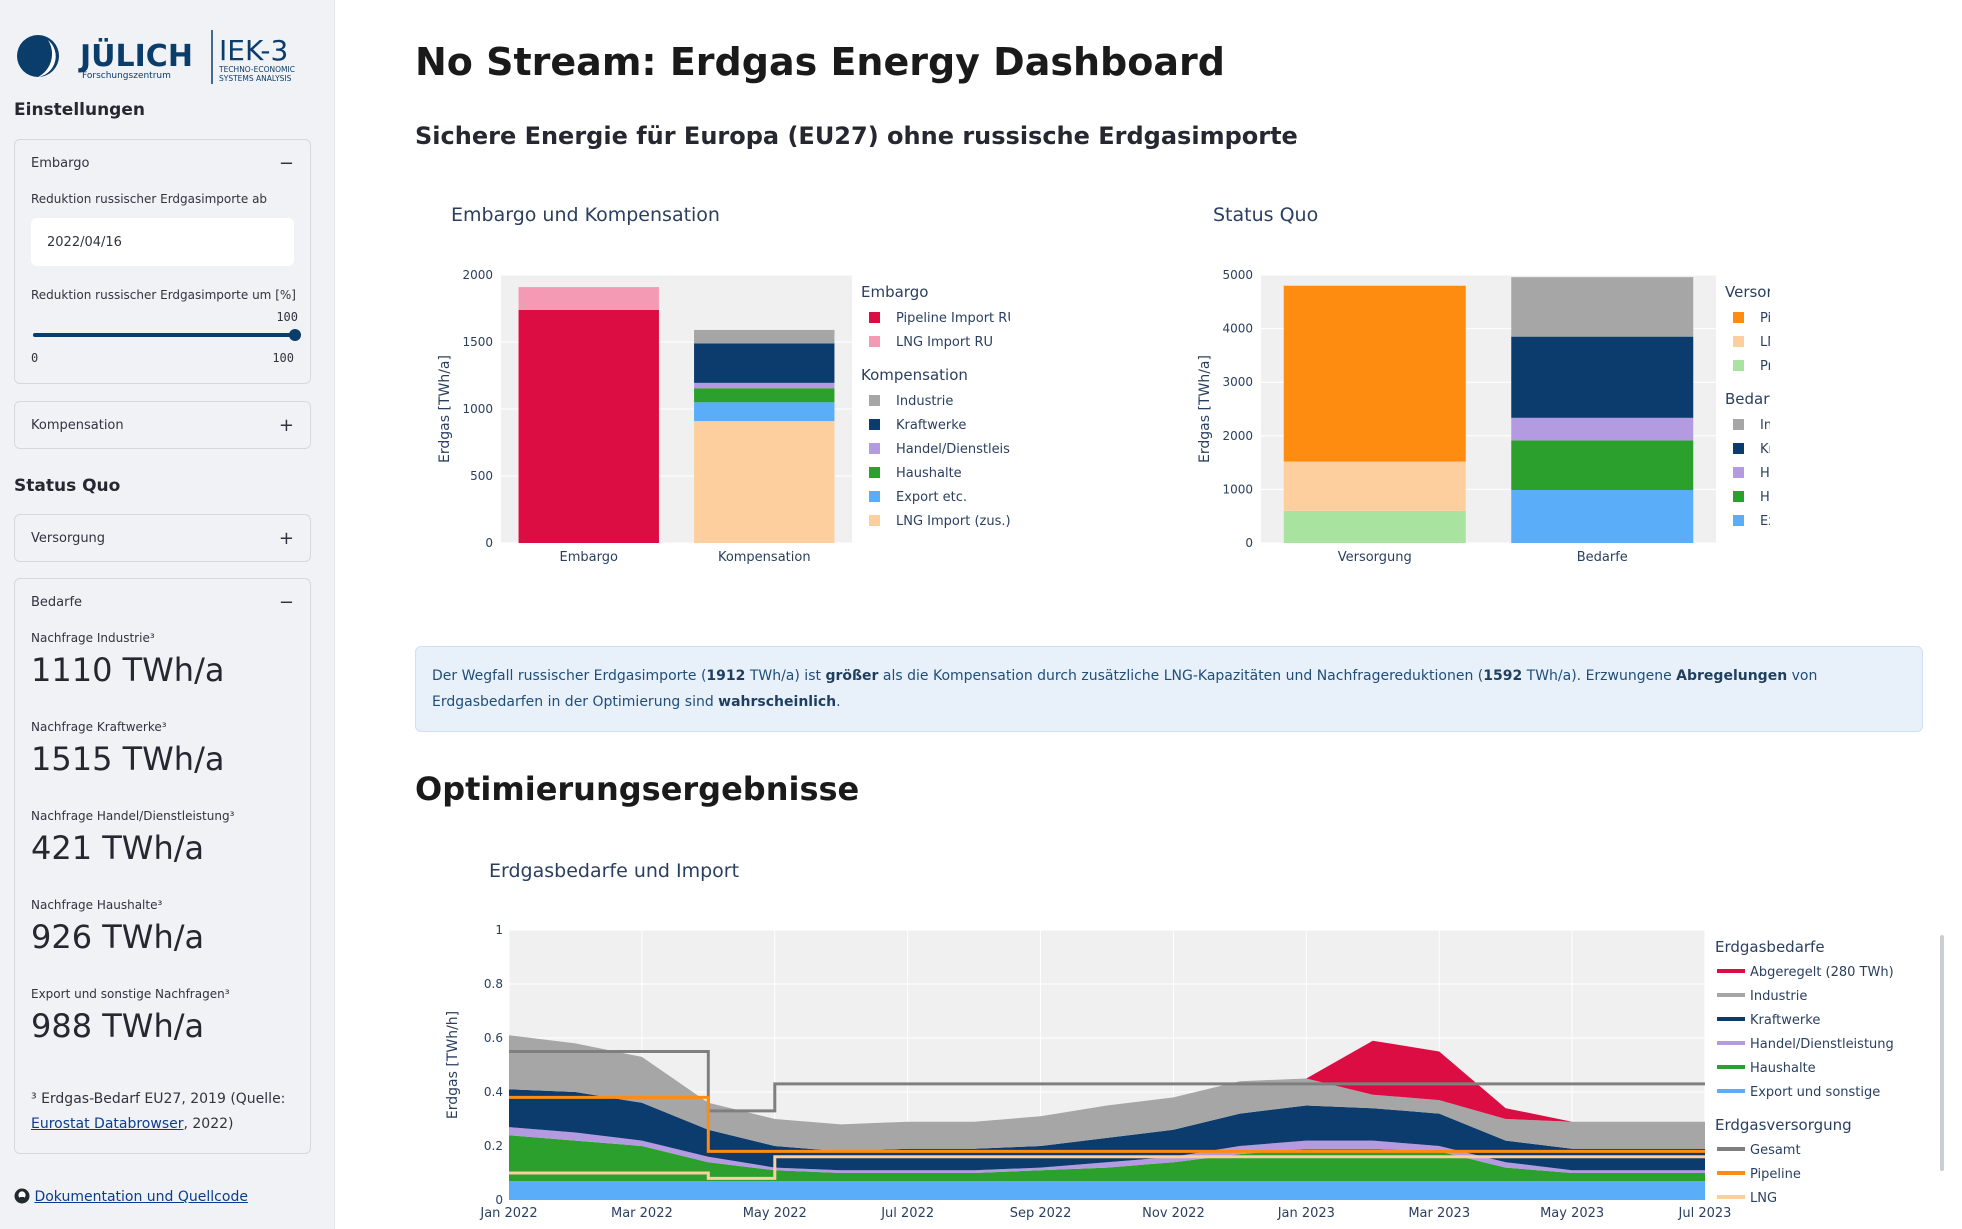  I want to click on y-tick-label: 0.4, so click(493, 1092).